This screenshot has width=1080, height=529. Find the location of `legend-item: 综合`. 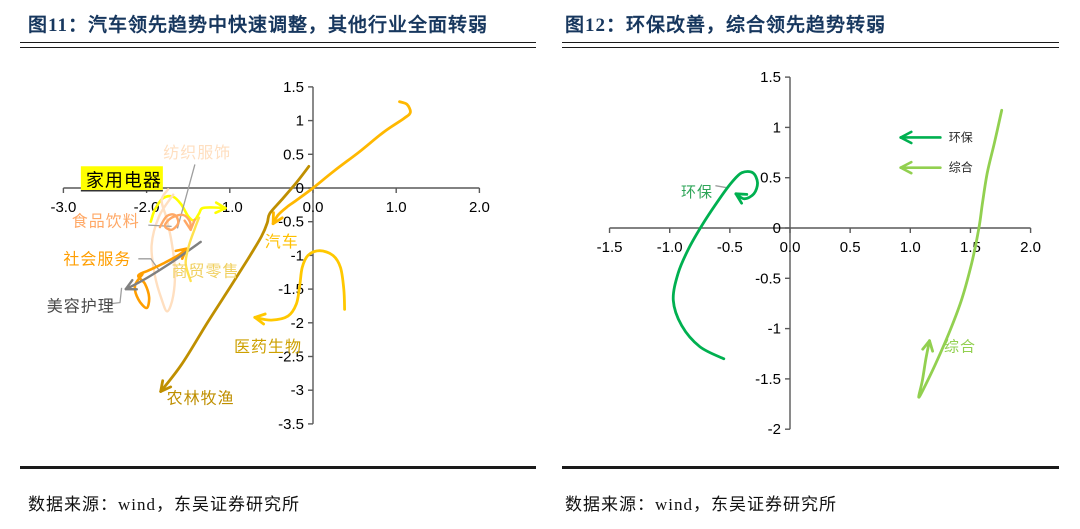

legend-item: 综合 is located at coordinates (936, 167).